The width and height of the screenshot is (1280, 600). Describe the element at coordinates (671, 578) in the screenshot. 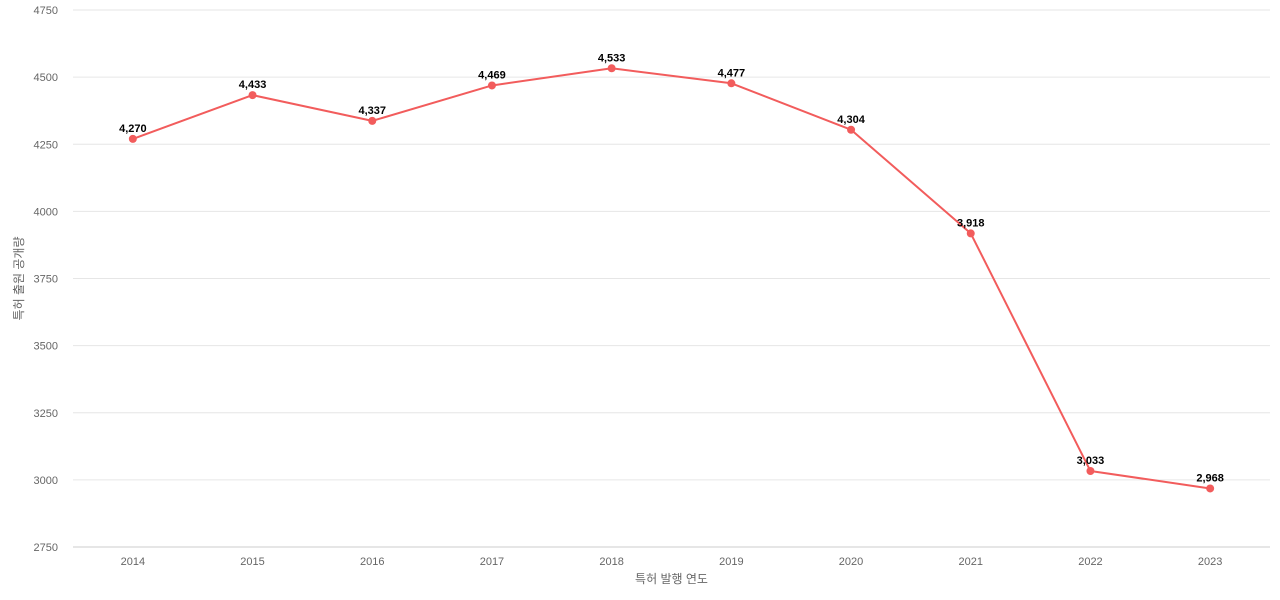

I see `x-axis-title: 특허 발행 연도` at that location.